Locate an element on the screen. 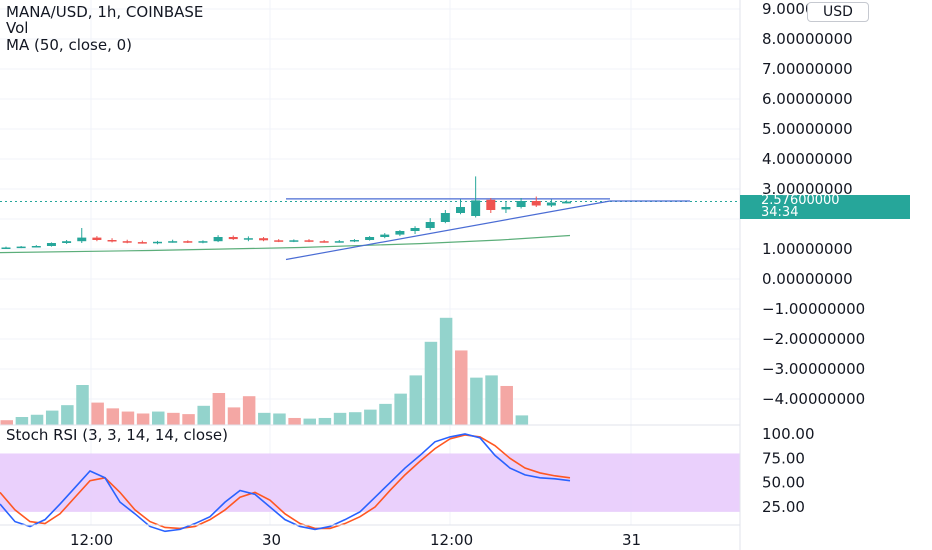 The image size is (932, 550). price-axis-label: 6.00000000 is located at coordinates (807, 99).